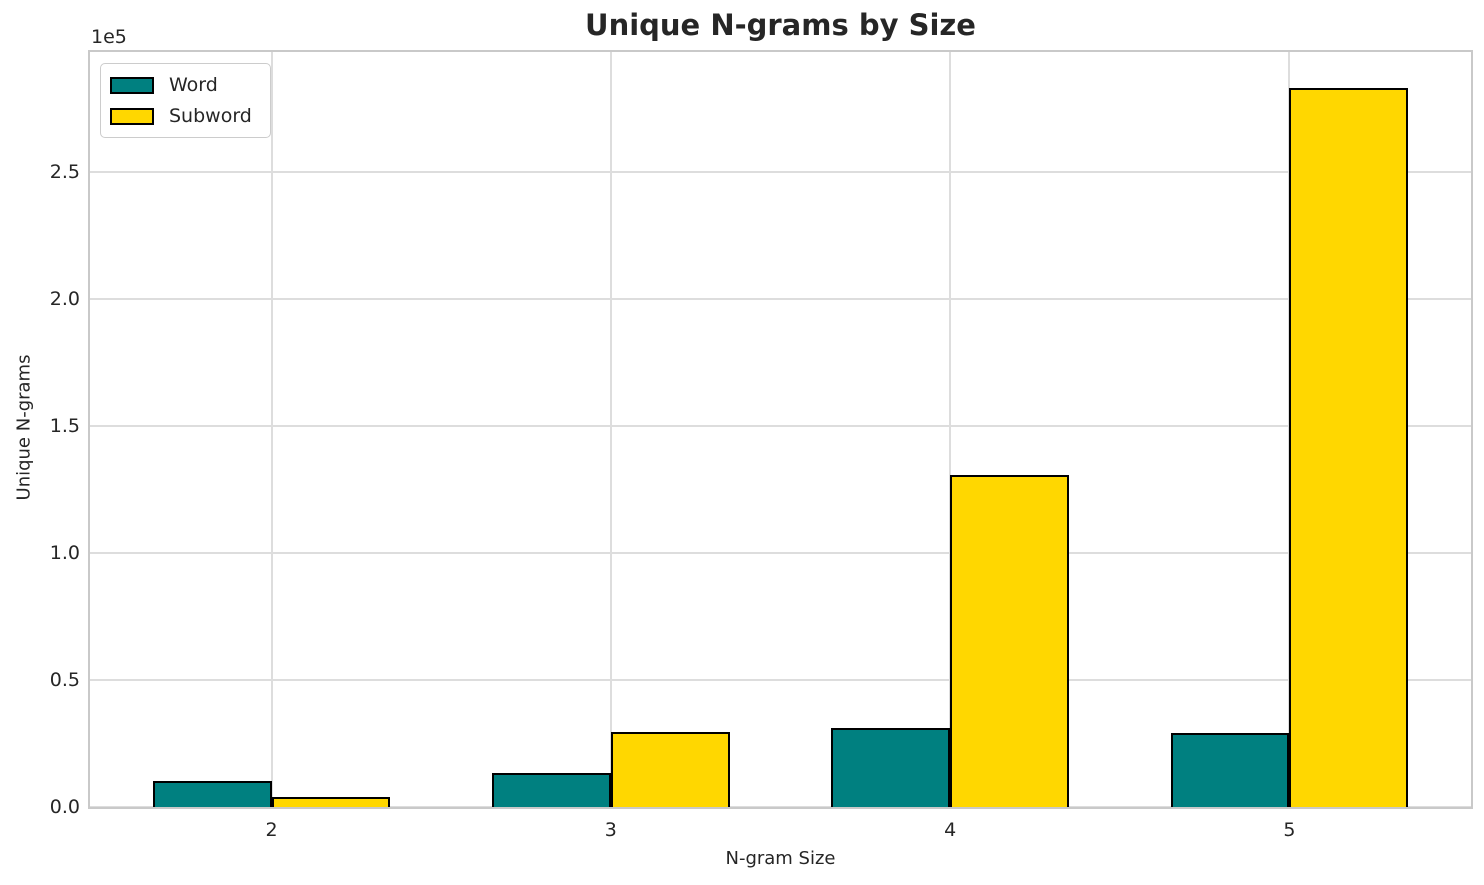 The width and height of the screenshot is (1484, 885). Describe the element at coordinates (780, 172) in the screenshot. I see `gridline-y-2.5` at that location.